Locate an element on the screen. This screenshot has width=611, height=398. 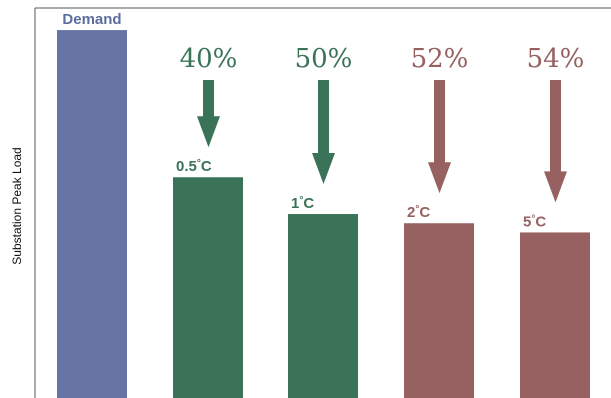
temp-value: 1 is located at coordinates (295, 203).